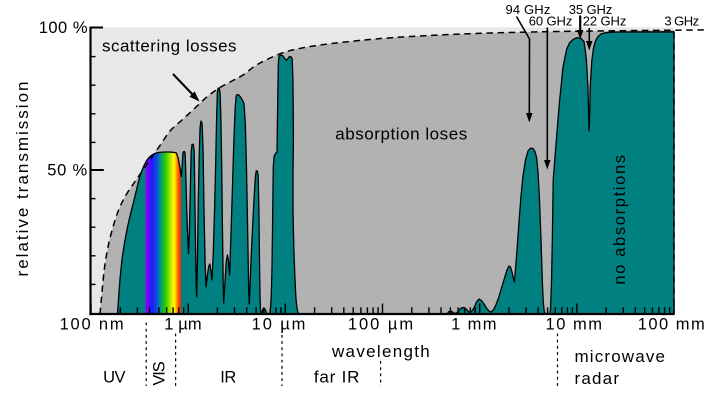 The width and height of the screenshot is (710, 405). What do you see at coordinates (550, 21) in the screenshot?
I see `svg-text: 60 GHz` at bounding box center [550, 21].